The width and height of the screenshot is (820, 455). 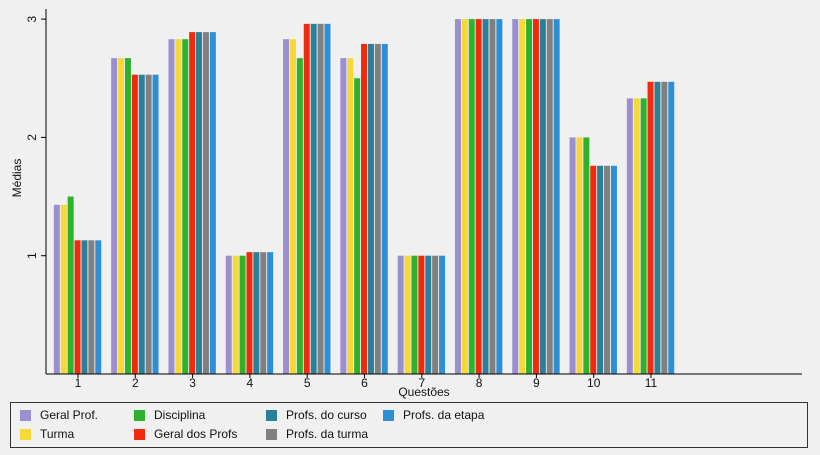 What do you see at coordinates (192, 383) in the screenshot?
I see `x-tick-label: 3` at bounding box center [192, 383].